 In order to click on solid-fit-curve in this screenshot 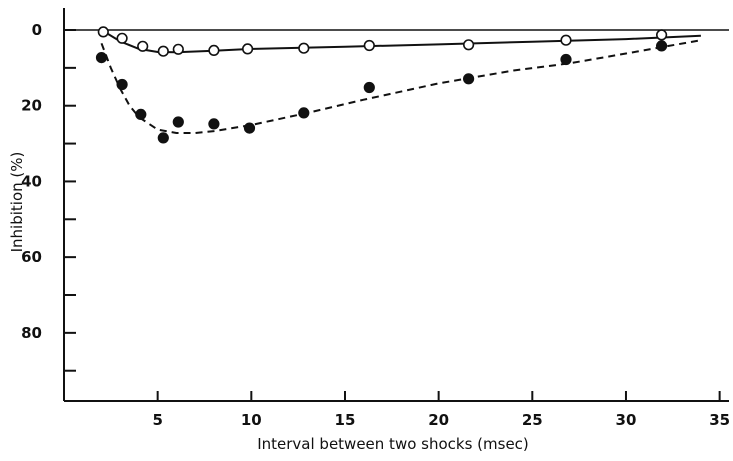, I will do `click(400, 41)`.